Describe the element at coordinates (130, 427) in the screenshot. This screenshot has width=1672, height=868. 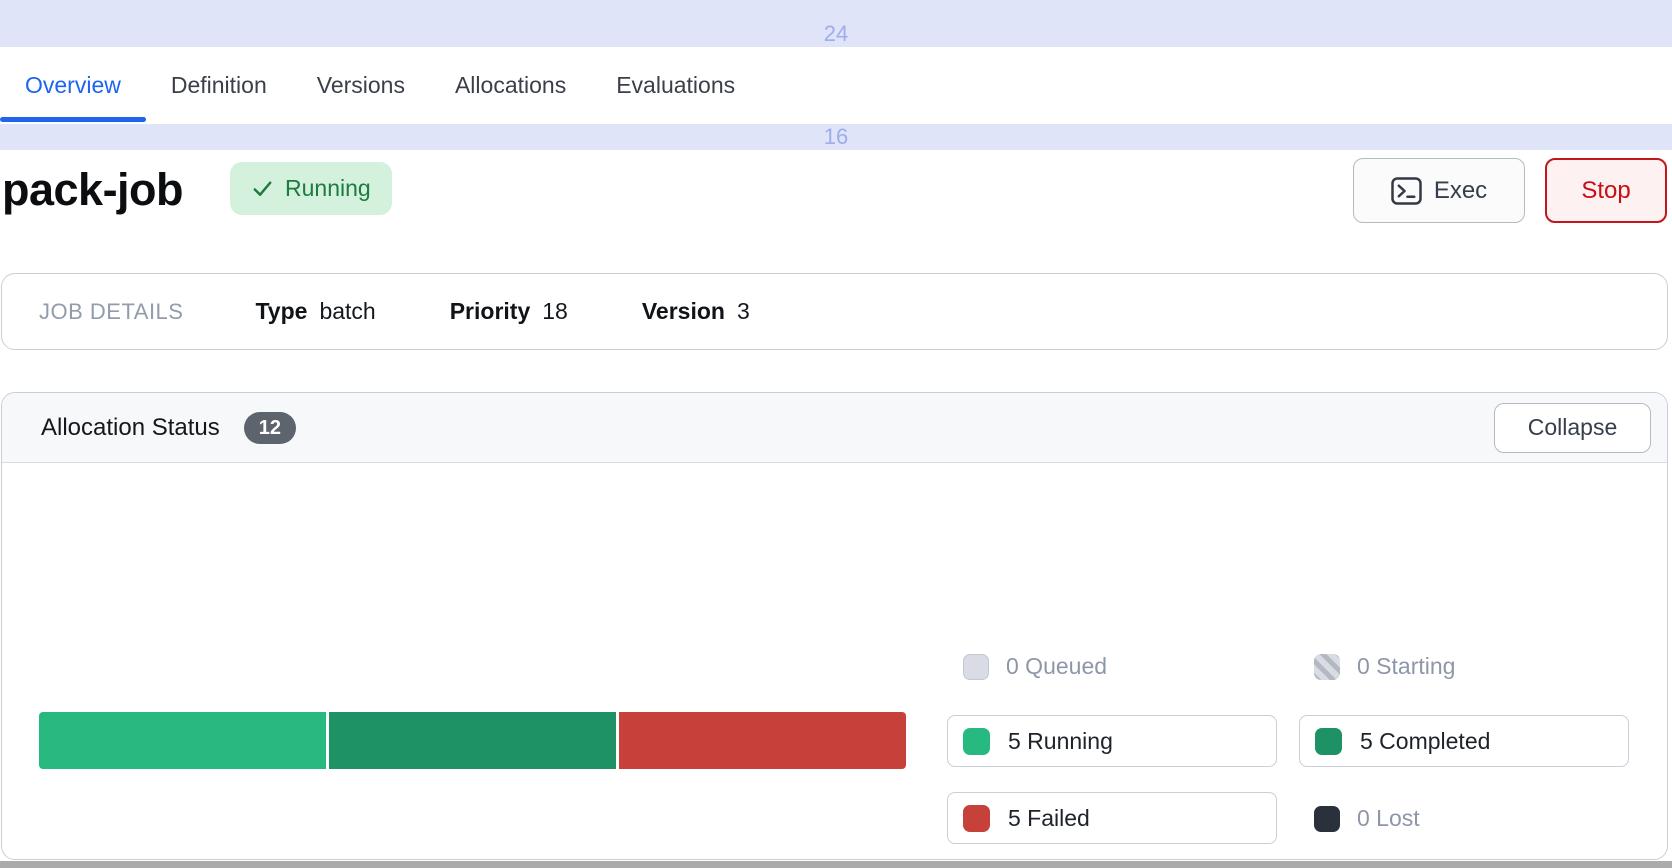
I see `allocation-status-title: Allocation Status` at that location.